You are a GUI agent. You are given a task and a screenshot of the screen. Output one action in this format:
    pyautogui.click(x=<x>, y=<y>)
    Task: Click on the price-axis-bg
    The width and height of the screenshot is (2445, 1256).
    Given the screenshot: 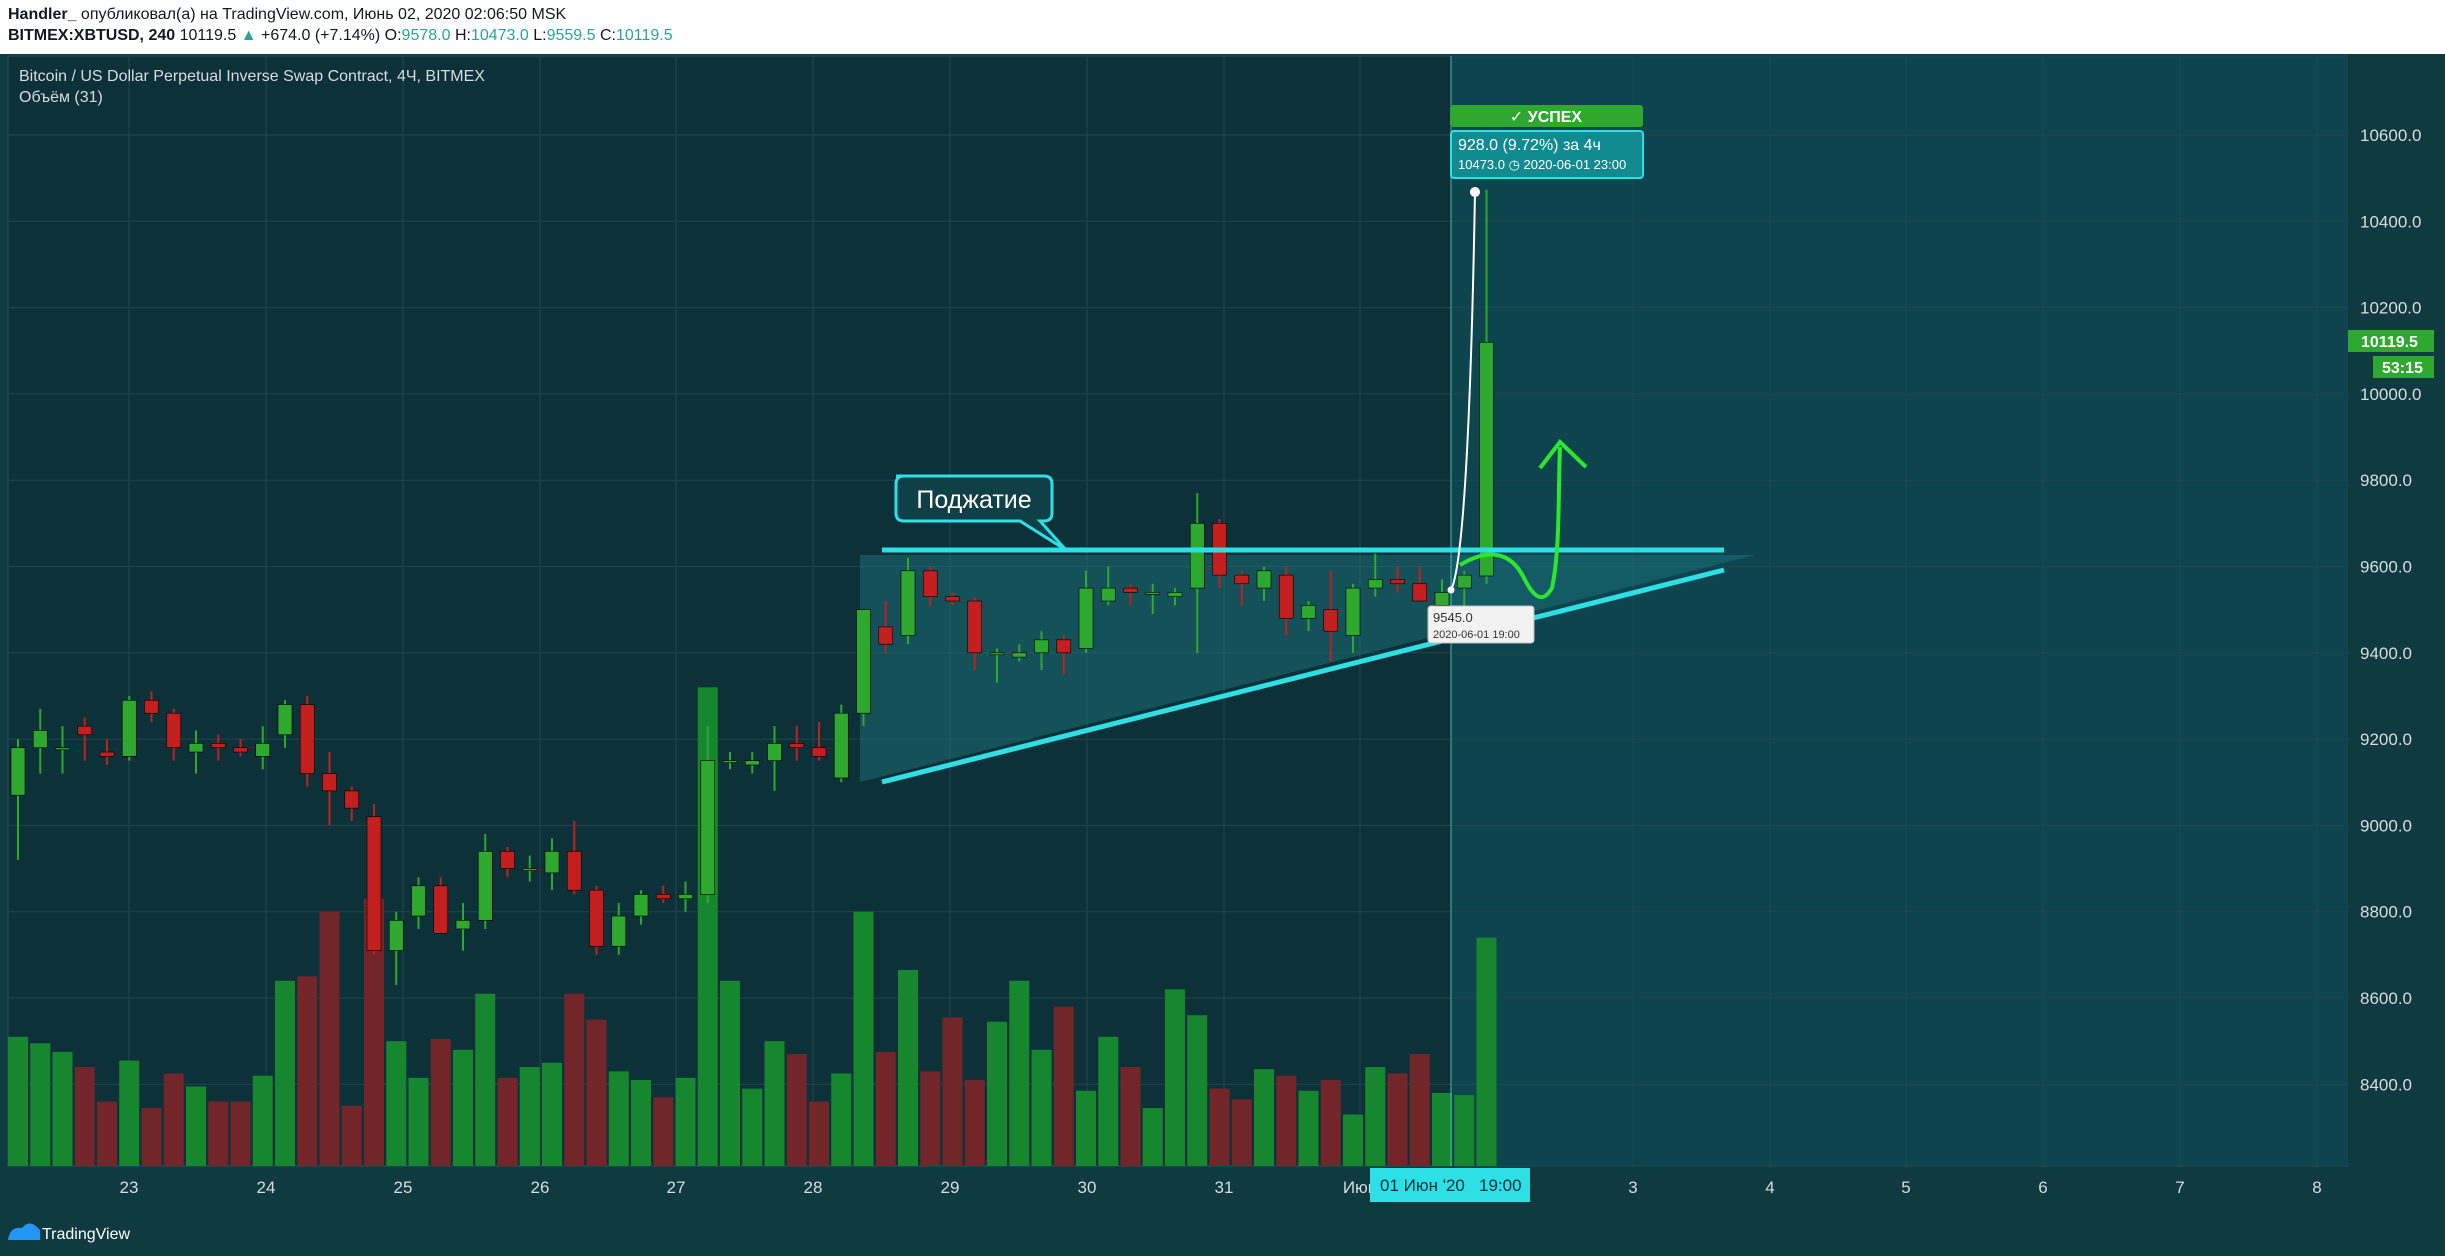 What is the action you would take?
    pyautogui.click(x=2396, y=611)
    